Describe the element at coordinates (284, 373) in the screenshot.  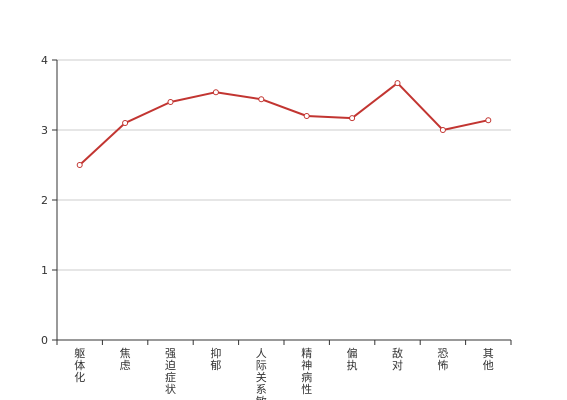
I see `x-tick-labels: 躯体化 焦虑 强迫症状 抑郁 人际关系敏感 精神病性 偏执 敌对 恐怖 其他` at that location.